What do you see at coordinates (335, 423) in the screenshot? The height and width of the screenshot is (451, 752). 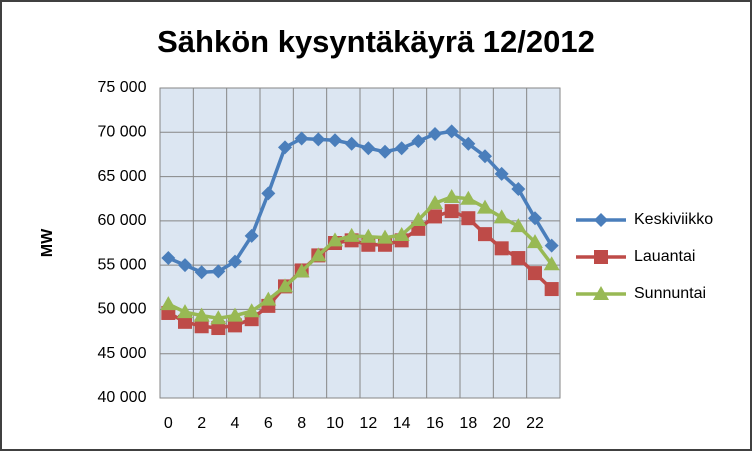 I see `x-tick-label: 10` at bounding box center [335, 423].